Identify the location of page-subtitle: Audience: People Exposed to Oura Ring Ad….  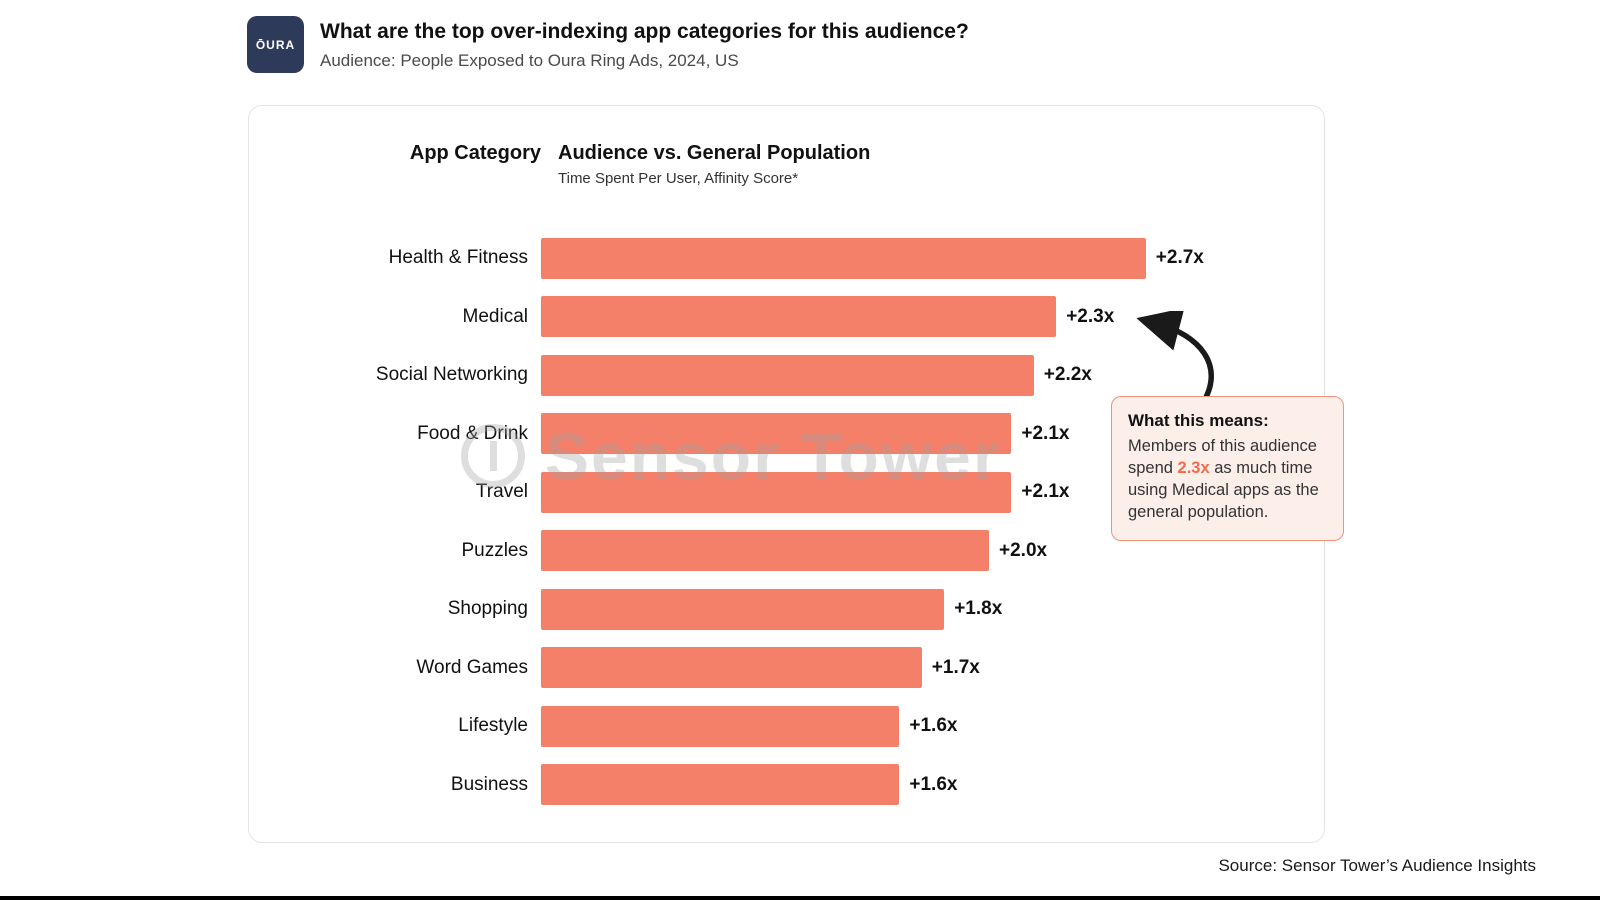
(529, 60).